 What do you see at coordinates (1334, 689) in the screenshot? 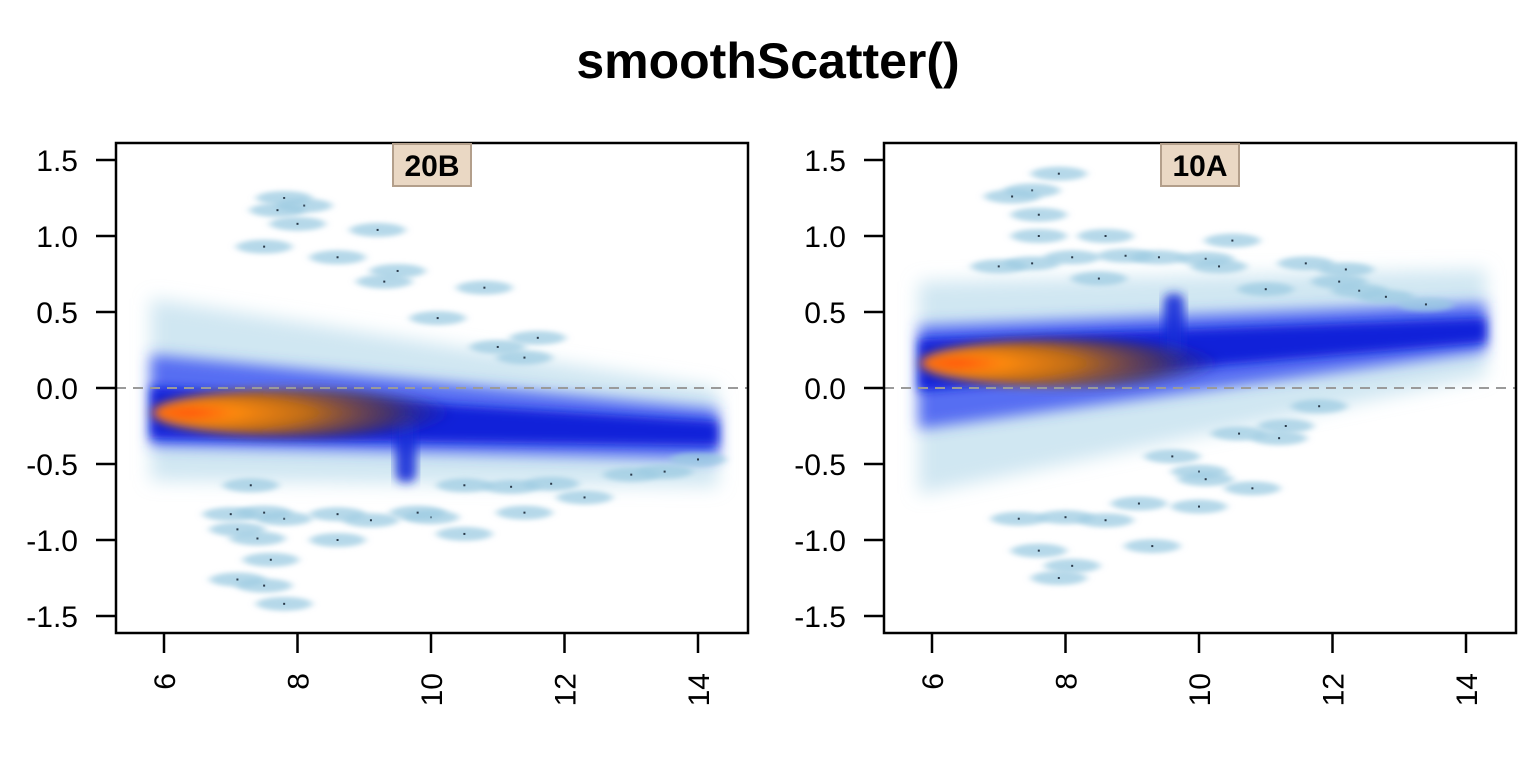
I see `x-tick-label: 12` at bounding box center [1334, 689].